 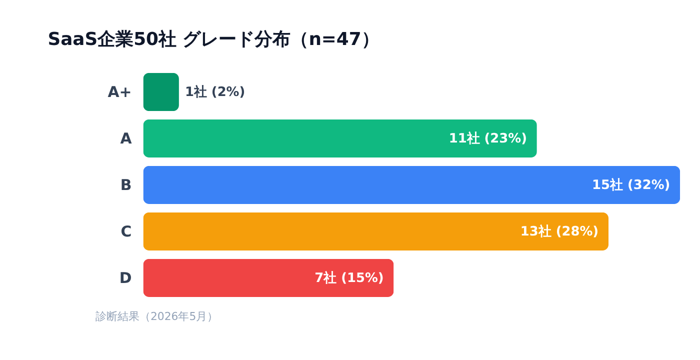 What do you see at coordinates (126, 231) in the screenshot?
I see `y-tick-label: C` at bounding box center [126, 231].